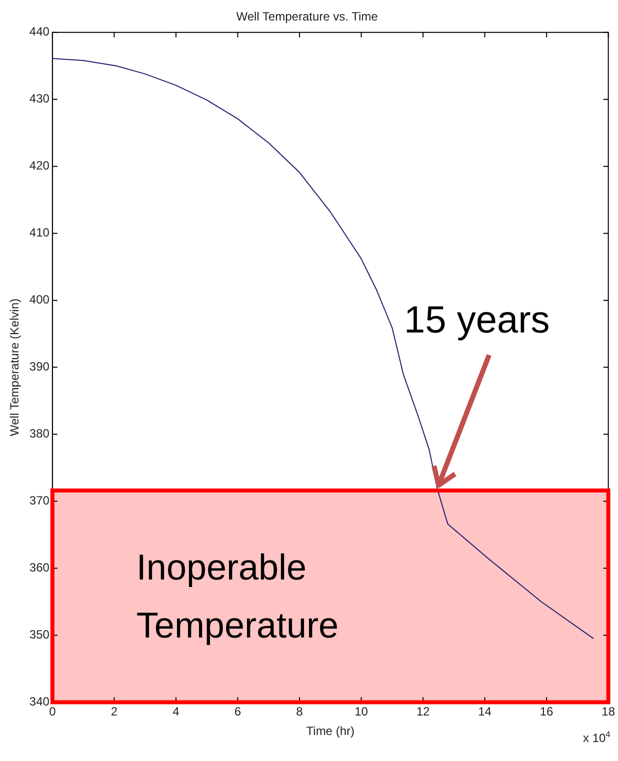  Describe the element at coordinates (52, 711) in the screenshot. I see `x-tick-label: 0` at that location.